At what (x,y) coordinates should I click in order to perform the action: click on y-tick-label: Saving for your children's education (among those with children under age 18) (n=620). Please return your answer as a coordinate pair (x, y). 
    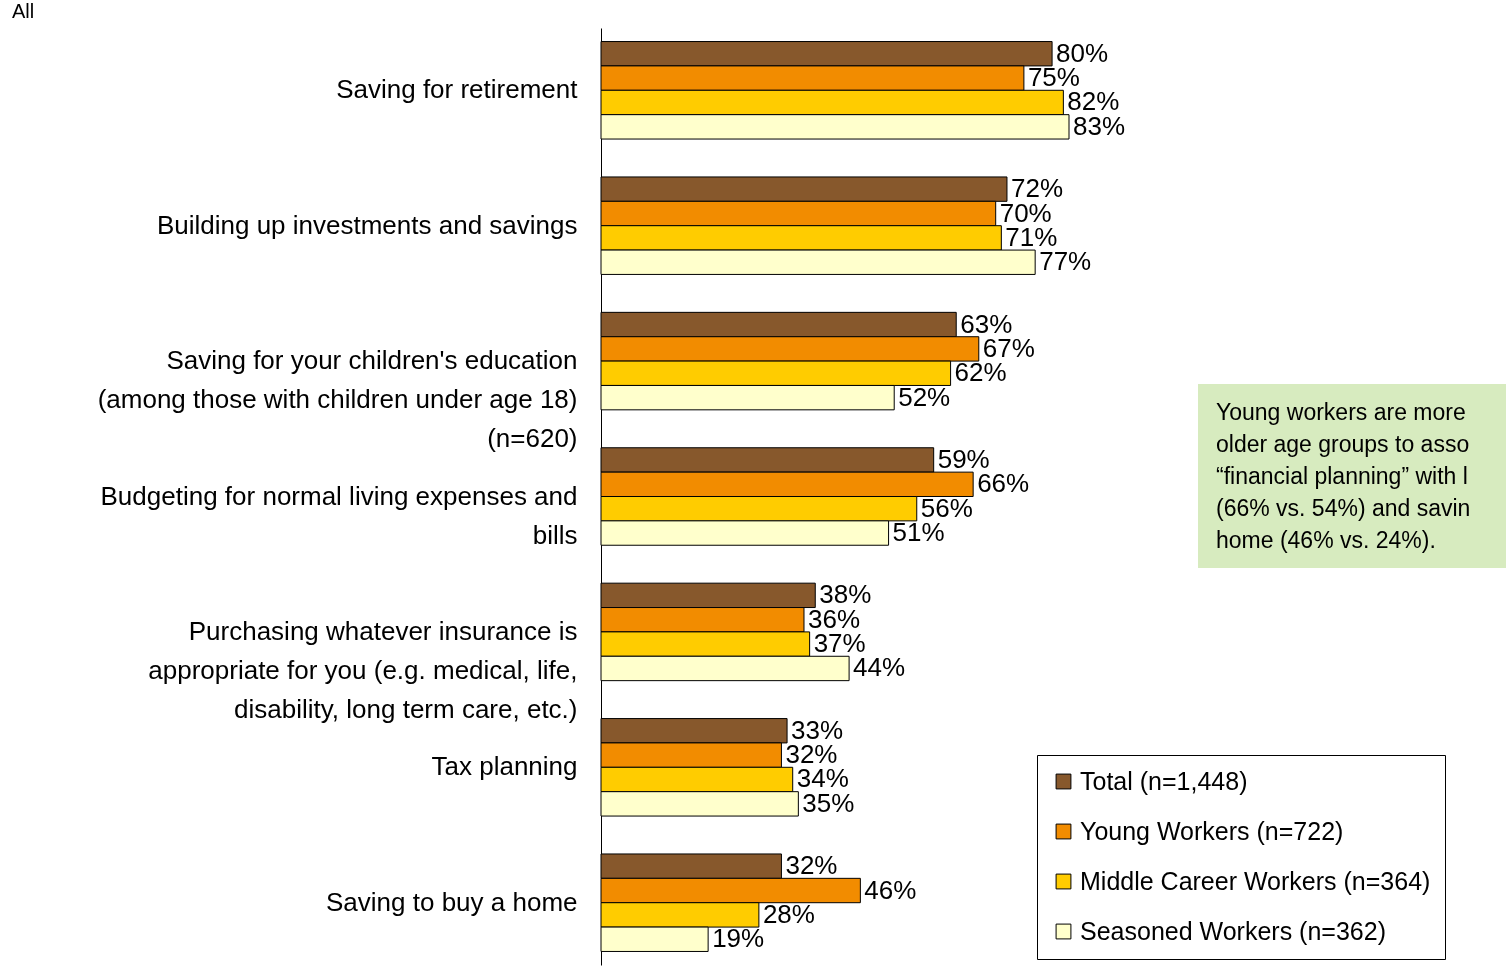
    Looking at the image, I should click on (337, 399).